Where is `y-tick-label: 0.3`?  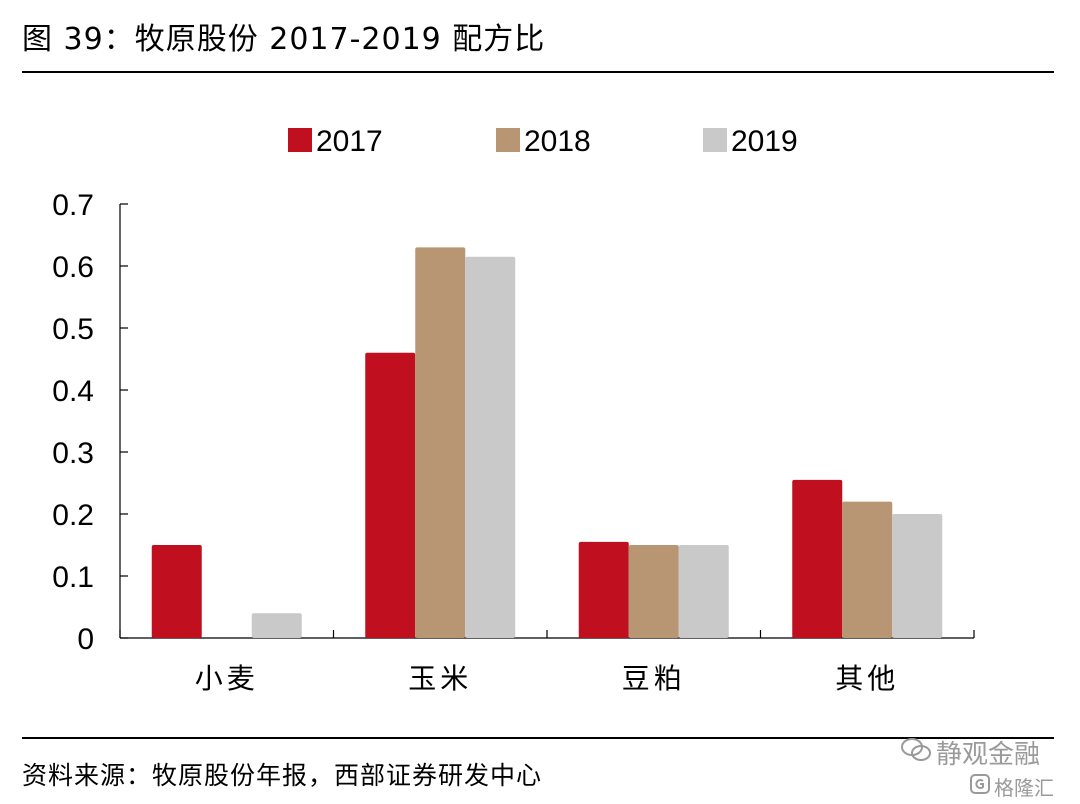
y-tick-label: 0.3 is located at coordinates (73, 453).